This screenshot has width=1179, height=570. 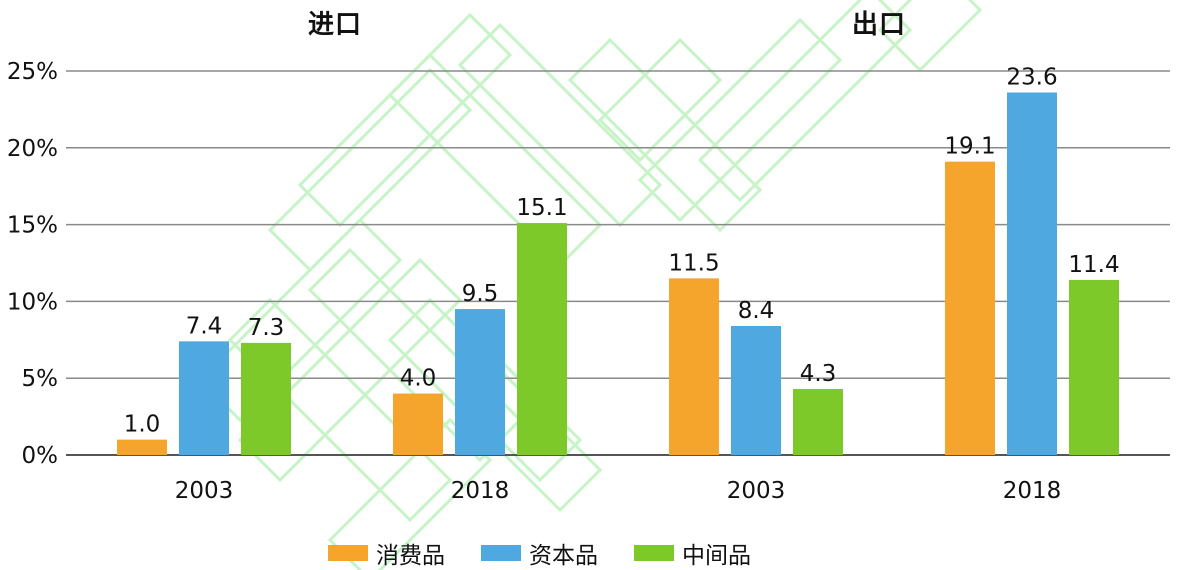 I want to click on y-tick-label: 5%, so click(x=40, y=379).